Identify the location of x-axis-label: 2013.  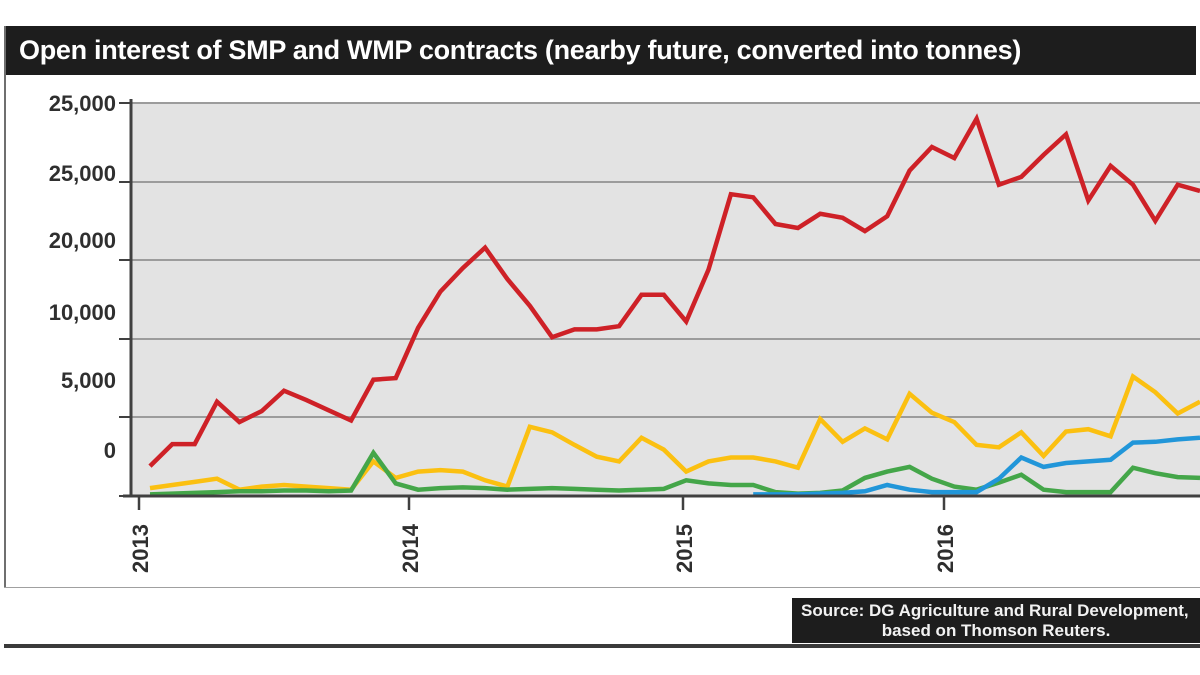
(140, 548).